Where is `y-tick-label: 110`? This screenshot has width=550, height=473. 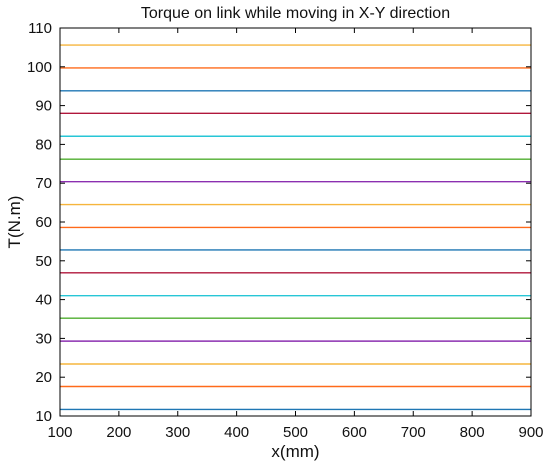 y-tick-label: 110 is located at coordinates (40, 28).